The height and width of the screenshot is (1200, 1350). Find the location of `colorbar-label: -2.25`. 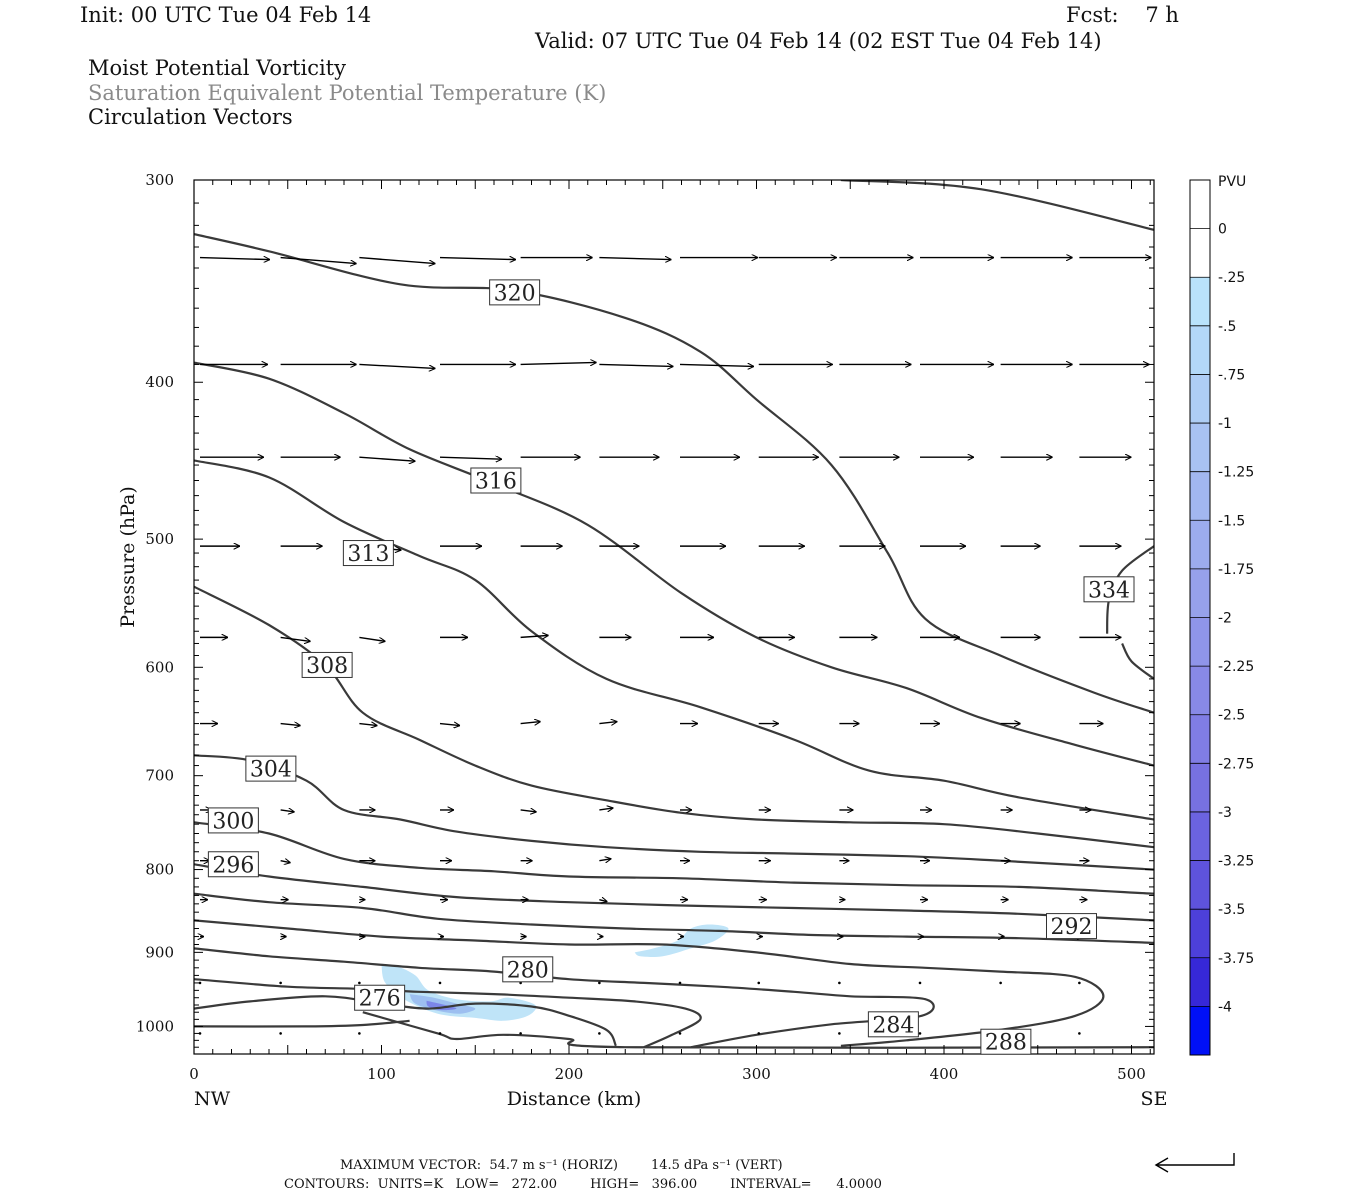

colorbar-label: -2.25 is located at coordinates (1236, 667).